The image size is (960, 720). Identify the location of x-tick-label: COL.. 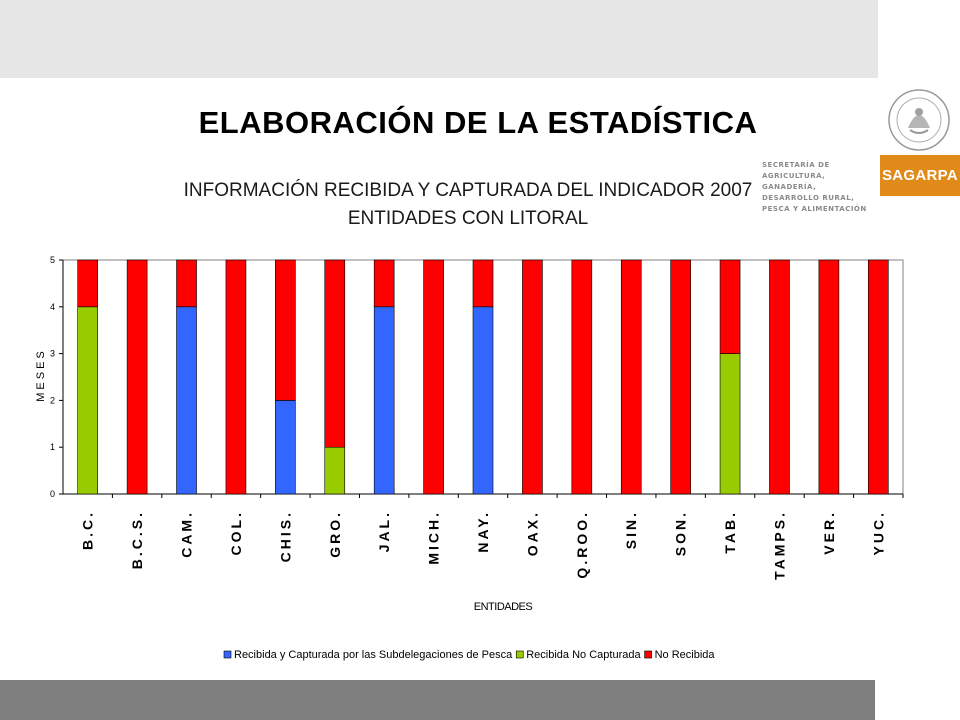
(236, 532).